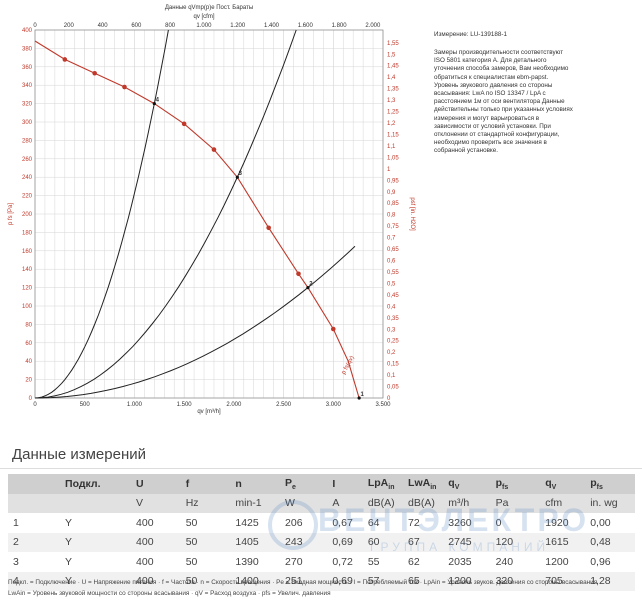  Describe the element at coordinates (467, 503) in the screenshot. I see `table-unit-cell: m³/h` at that location.